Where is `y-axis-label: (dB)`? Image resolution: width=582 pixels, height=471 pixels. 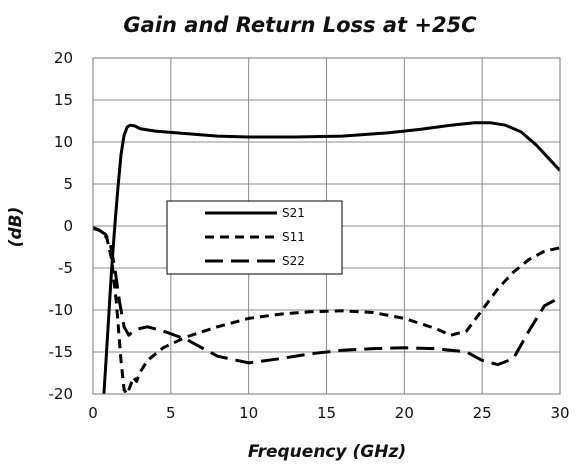 y-axis-label: (dB) is located at coordinates (16, 227).